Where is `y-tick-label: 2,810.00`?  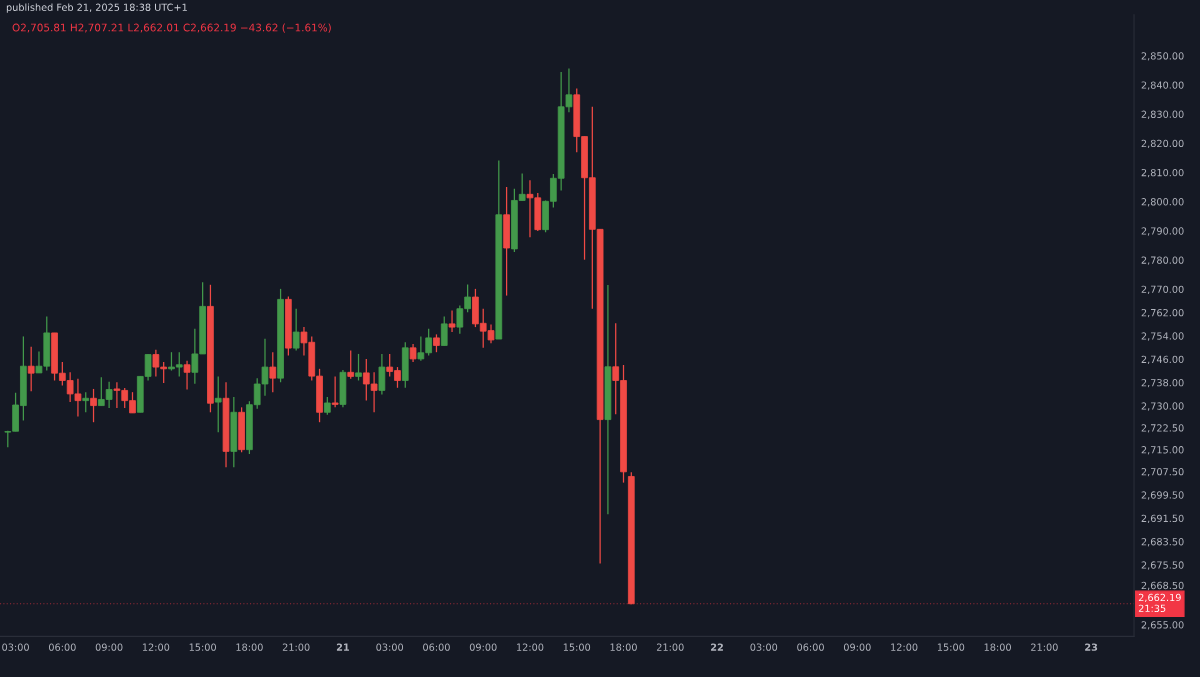
y-tick-label: 2,810.00 is located at coordinates (1162, 173).